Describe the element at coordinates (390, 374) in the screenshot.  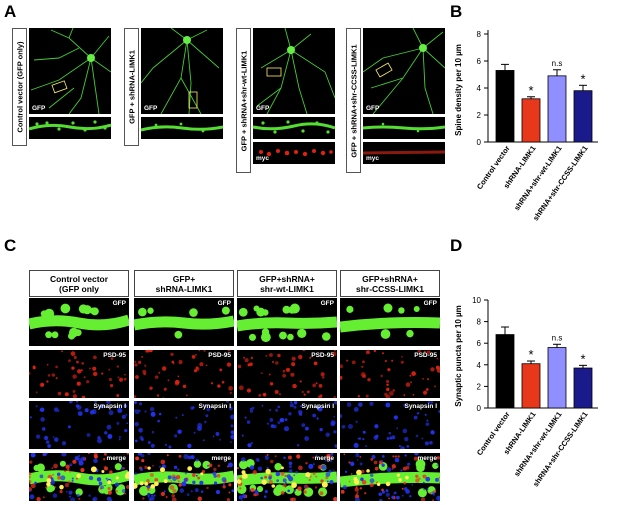
I see `micrograph-psd-95-4: PSD-95` at that location.